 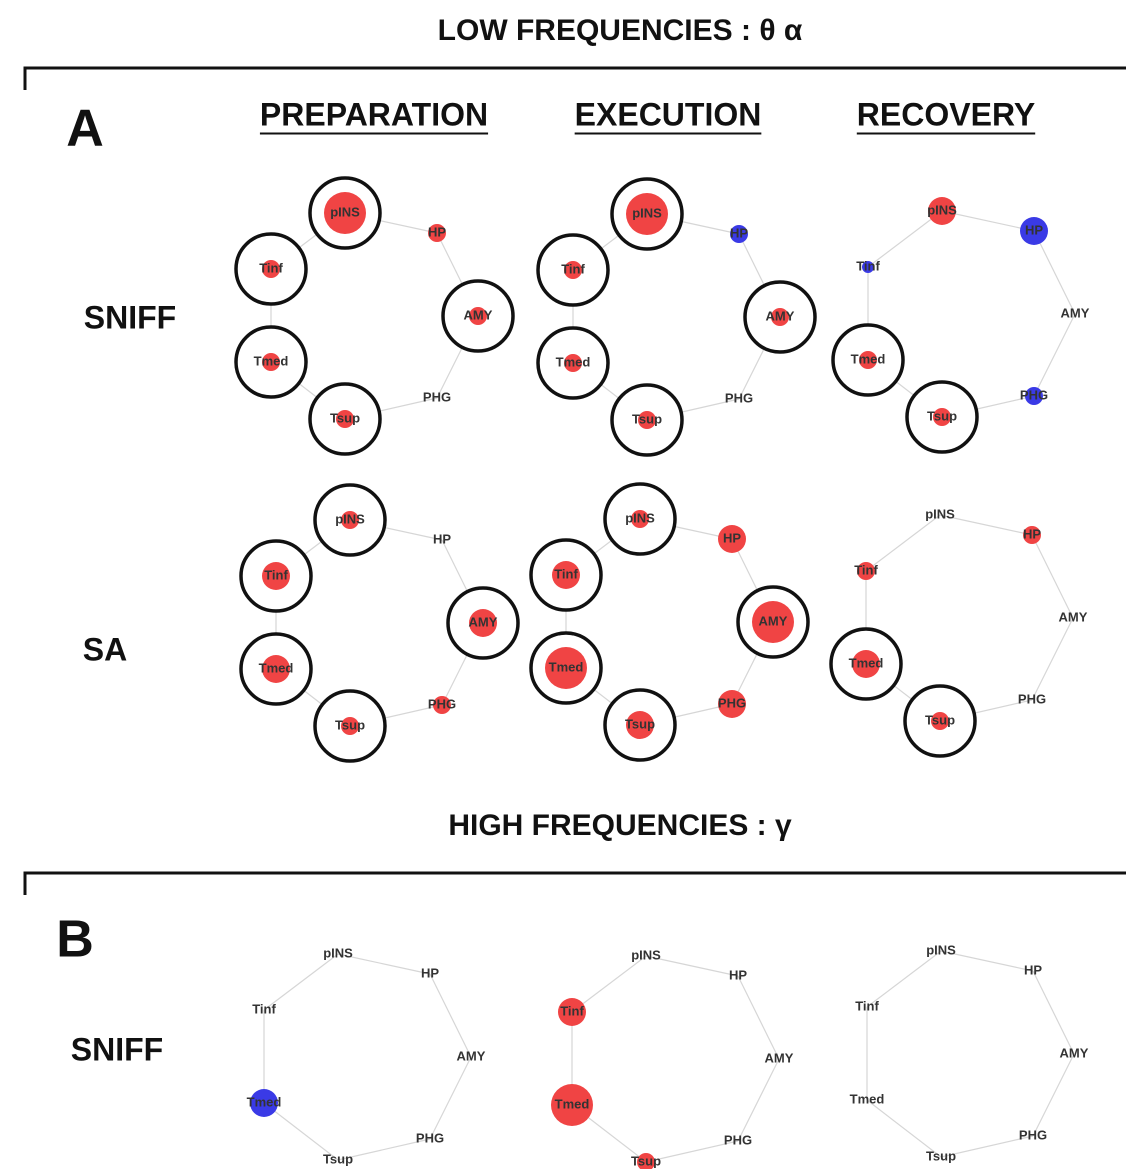 I want to click on column-header: PREPARATION, so click(x=374, y=114).